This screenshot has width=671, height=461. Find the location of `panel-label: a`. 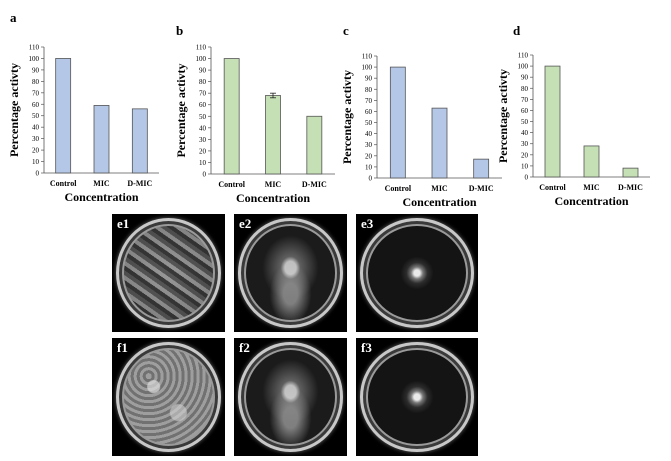

panel-label: a is located at coordinates (13, 17).